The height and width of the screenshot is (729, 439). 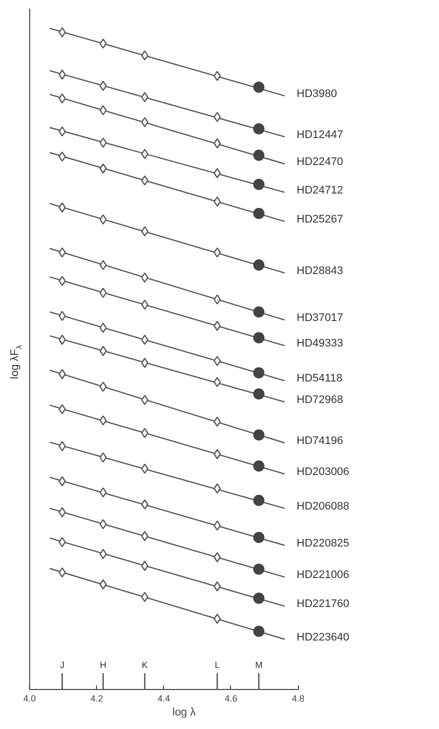 What do you see at coordinates (317, 94) in the screenshot?
I see `series-label: HD3980` at bounding box center [317, 94].